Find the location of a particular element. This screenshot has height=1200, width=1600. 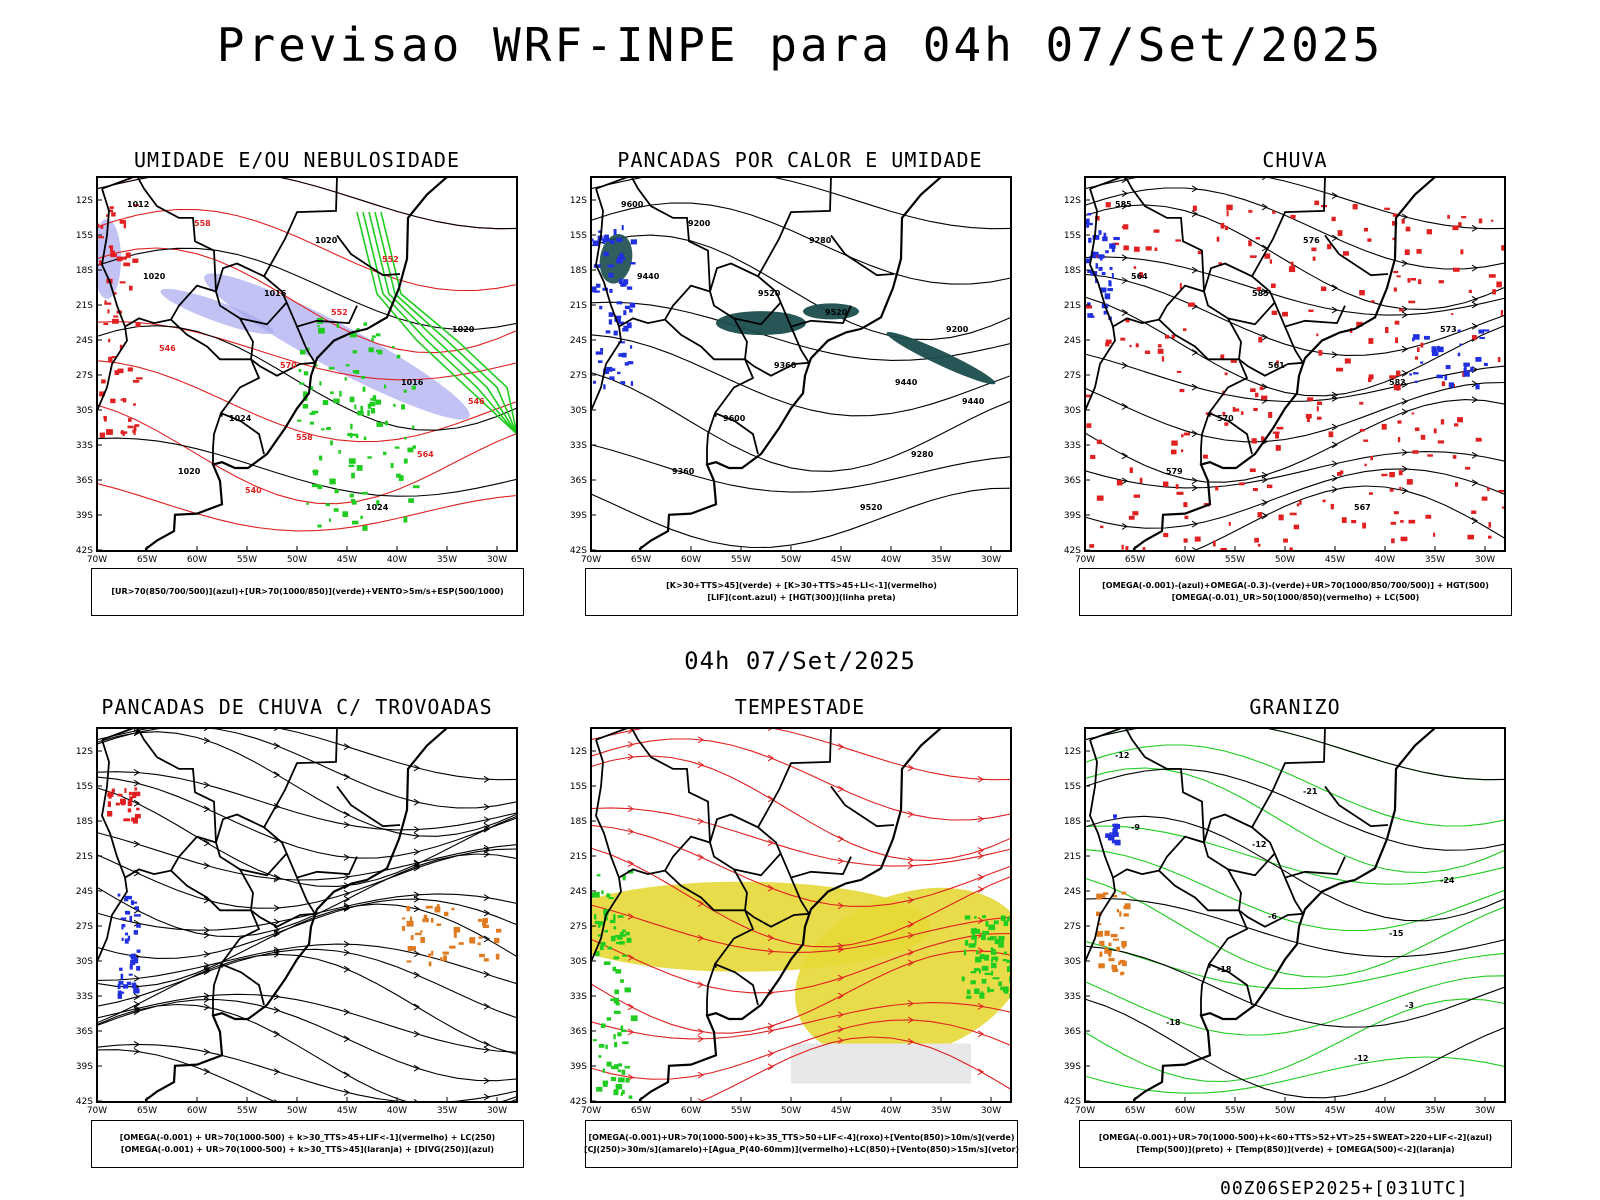

contour-label: 9600 is located at coordinates (632, 204).